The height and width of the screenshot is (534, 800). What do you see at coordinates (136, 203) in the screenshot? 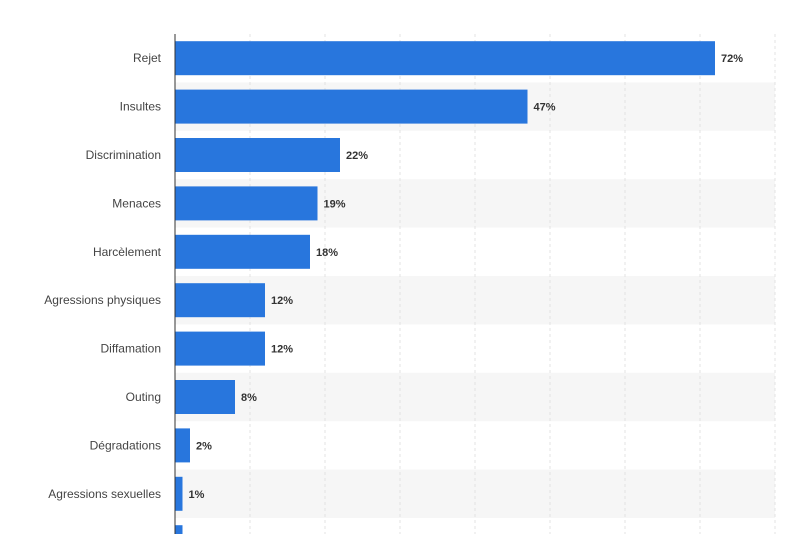
I see `category-label: Menaces` at bounding box center [136, 203].